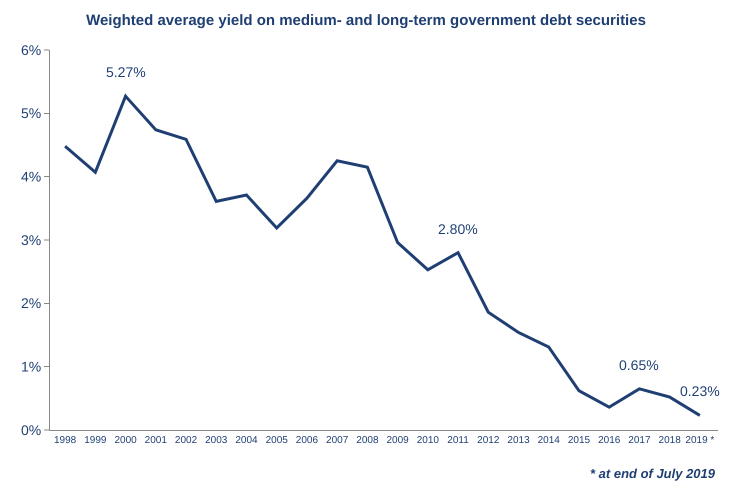  What do you see at coordinates (639, 365) in the screenshot?
I see `annotation: 0.65%` at bounding box center [639, 365].